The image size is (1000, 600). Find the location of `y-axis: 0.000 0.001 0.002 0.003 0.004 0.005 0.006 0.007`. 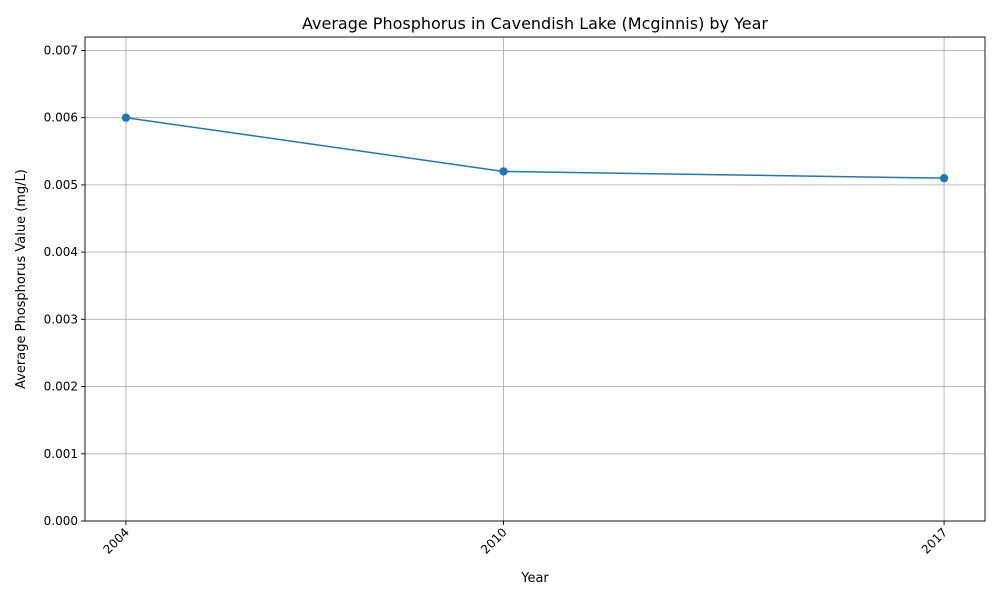

y-axis: 0.000 0.001 0.002 0.003 0.004 0.005 0.006 0.007 is located at coordinates (64, 285).